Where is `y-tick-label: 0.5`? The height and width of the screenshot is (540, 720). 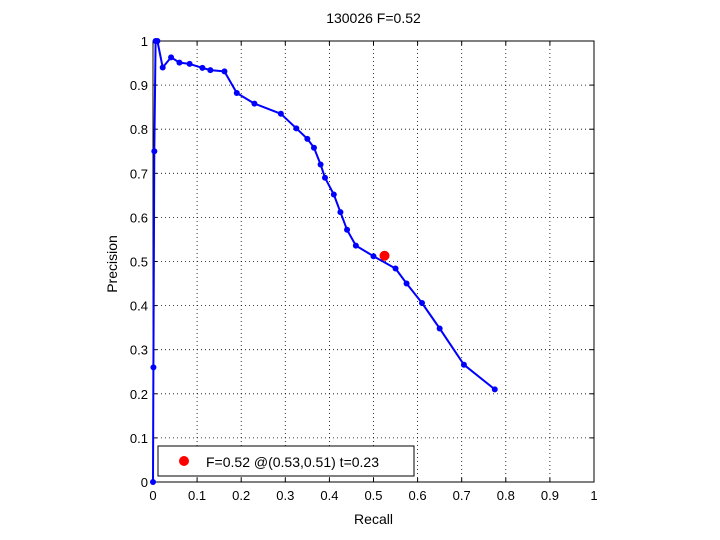
y-tick-label: 0.5 is located at coordinates (139, 262).